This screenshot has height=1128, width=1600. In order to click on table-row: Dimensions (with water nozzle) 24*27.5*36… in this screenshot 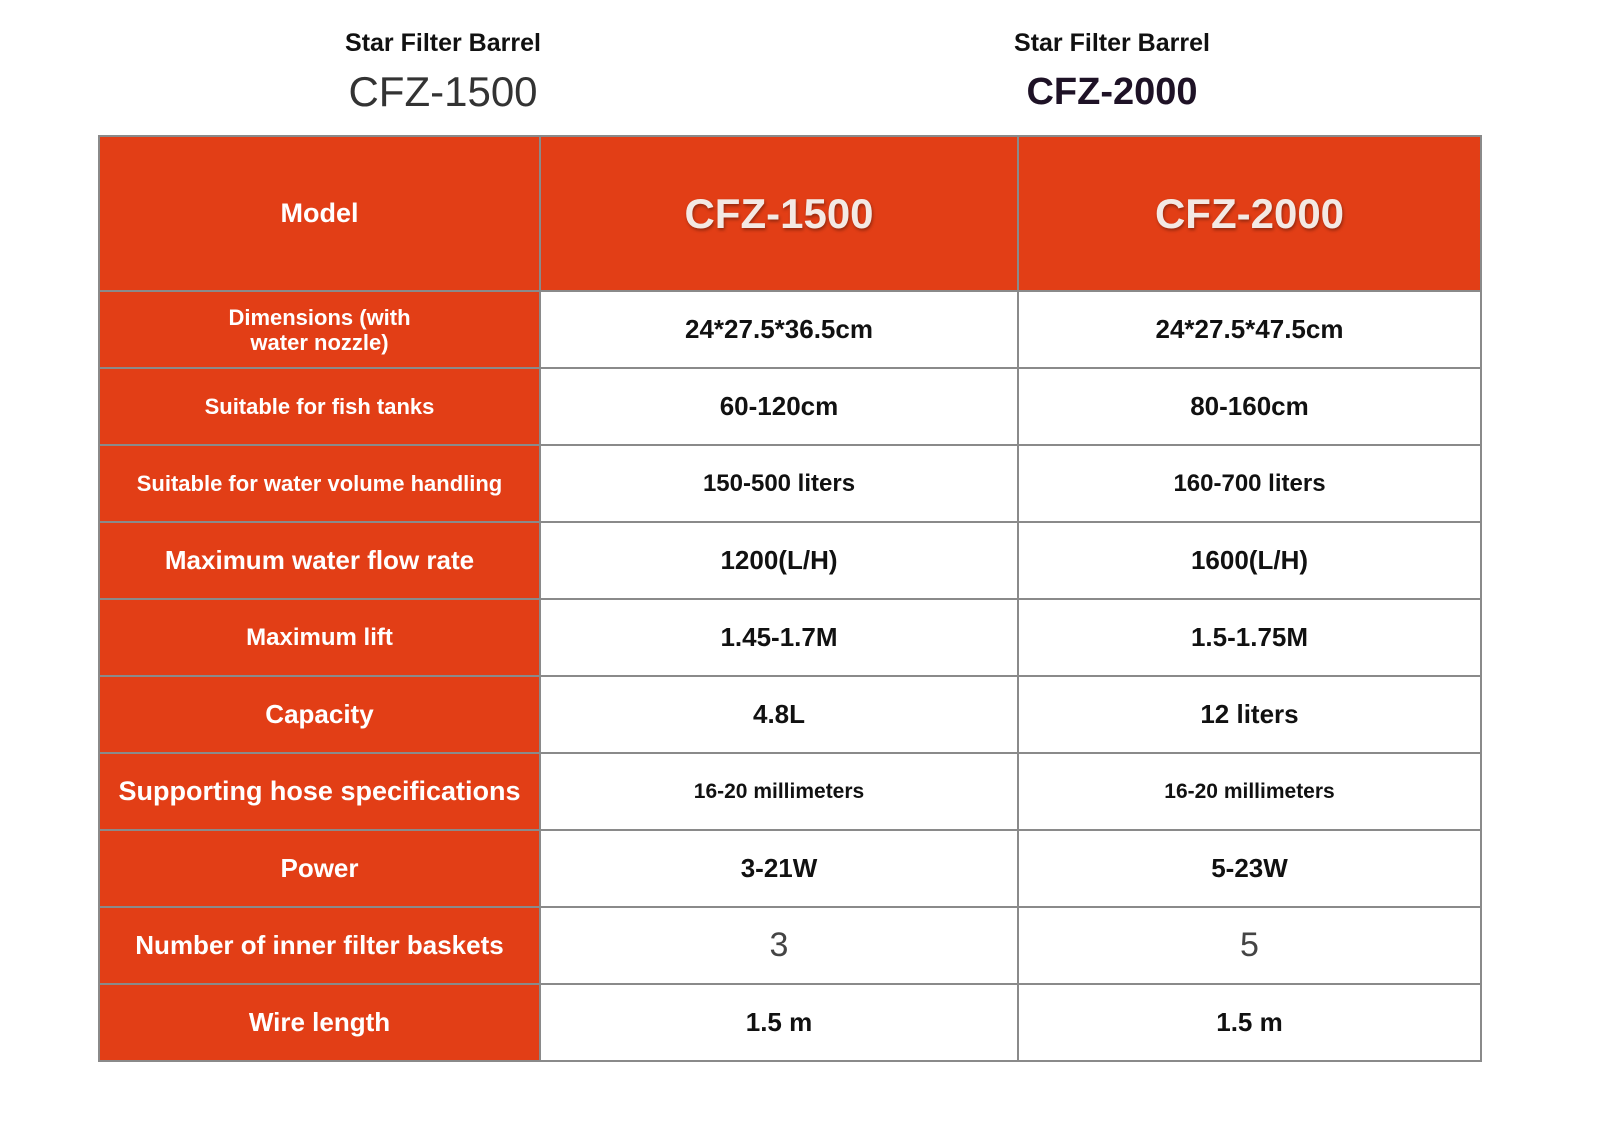, I will do `click(790, 329)`.